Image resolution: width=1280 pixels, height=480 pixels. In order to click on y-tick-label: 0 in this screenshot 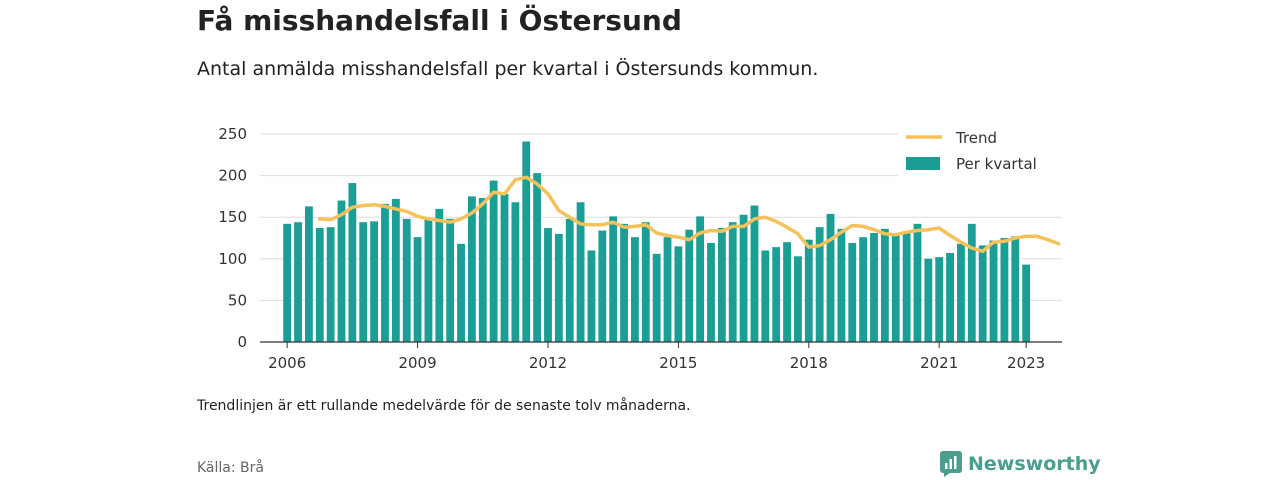, I will do `click(242, 342)`.